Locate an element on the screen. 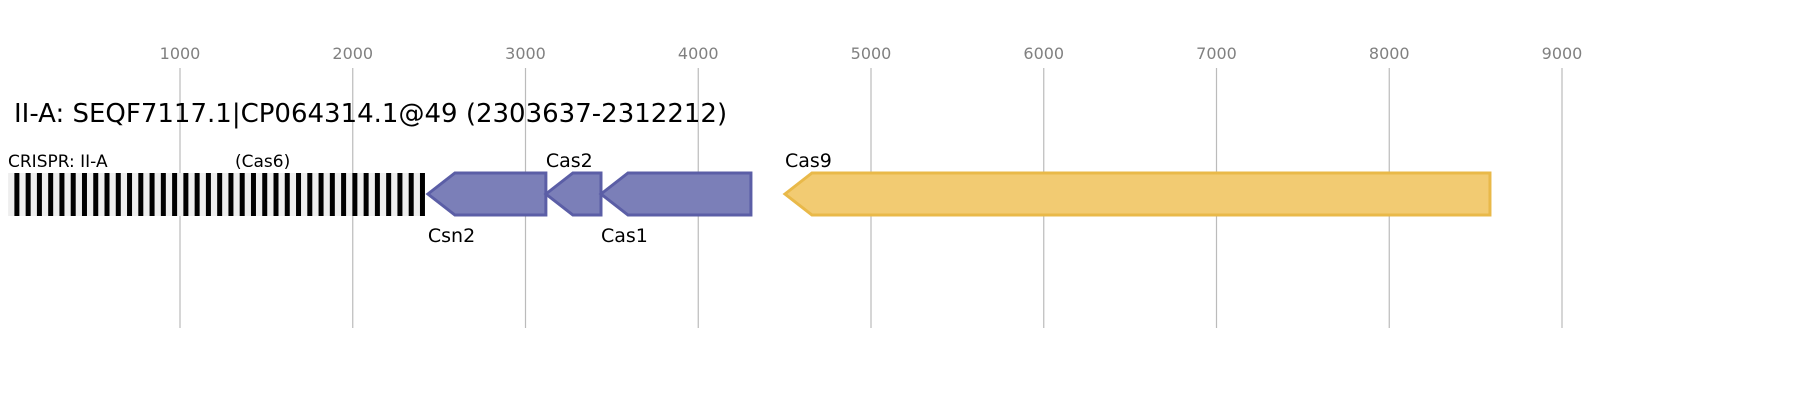 This screenshot has height=400, width=1815. crispr-background is located at coordinates (216, 194).